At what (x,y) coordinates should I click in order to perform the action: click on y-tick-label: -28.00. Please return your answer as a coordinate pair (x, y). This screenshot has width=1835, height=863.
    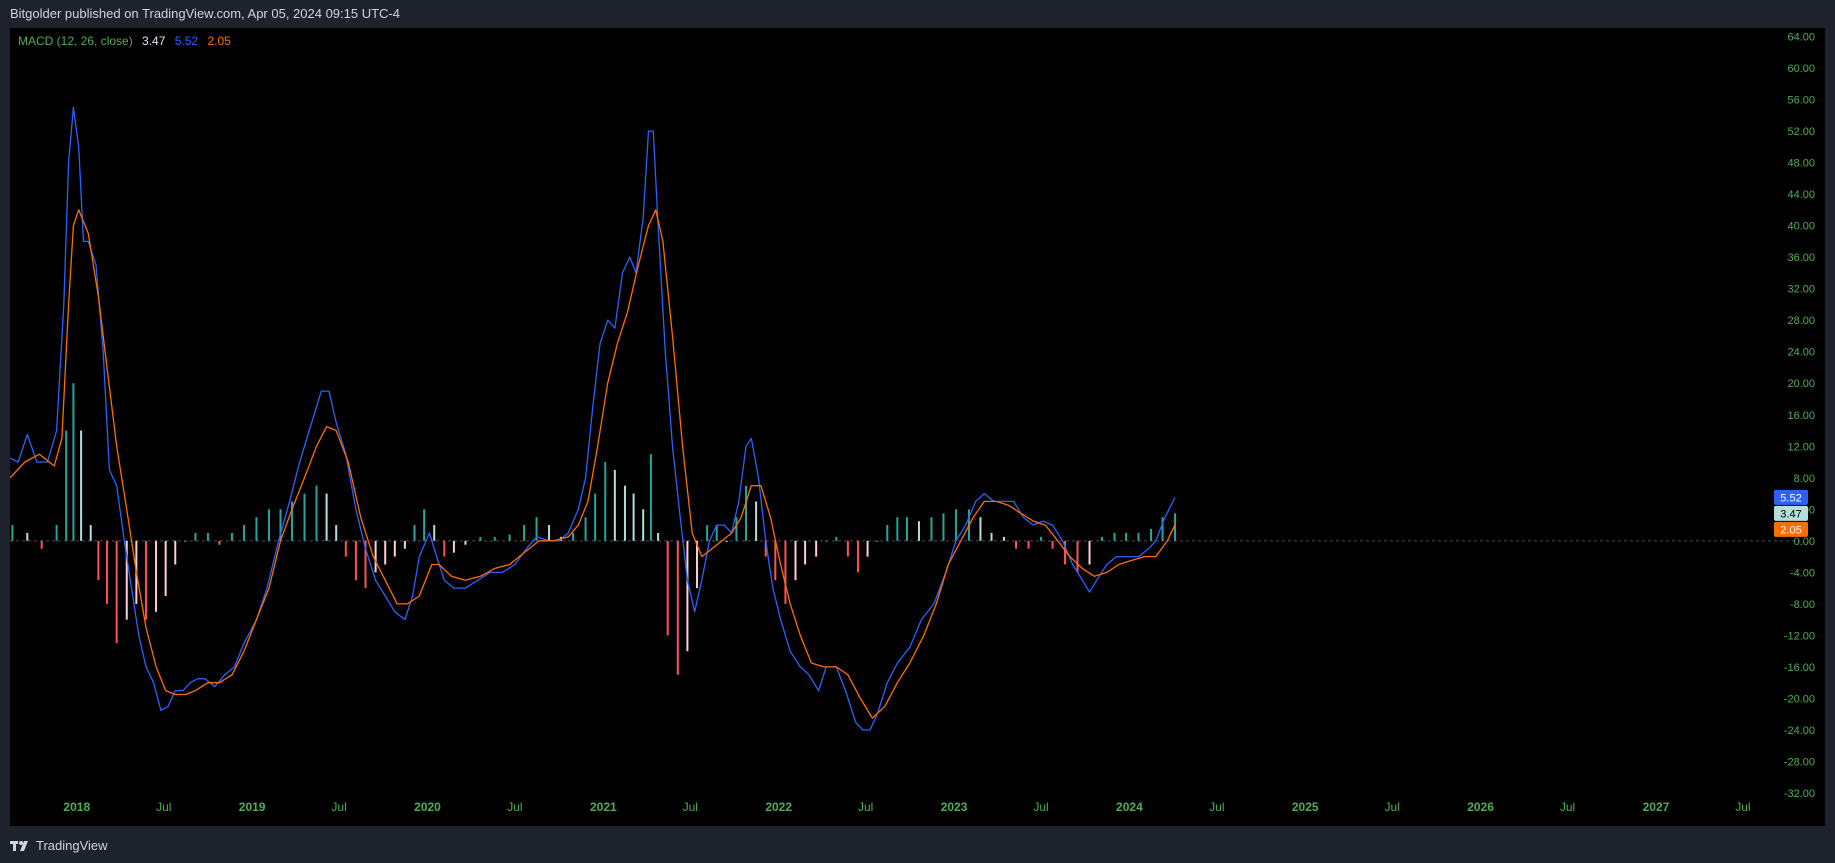
    Looking at the image, I should click on (1799, 762).